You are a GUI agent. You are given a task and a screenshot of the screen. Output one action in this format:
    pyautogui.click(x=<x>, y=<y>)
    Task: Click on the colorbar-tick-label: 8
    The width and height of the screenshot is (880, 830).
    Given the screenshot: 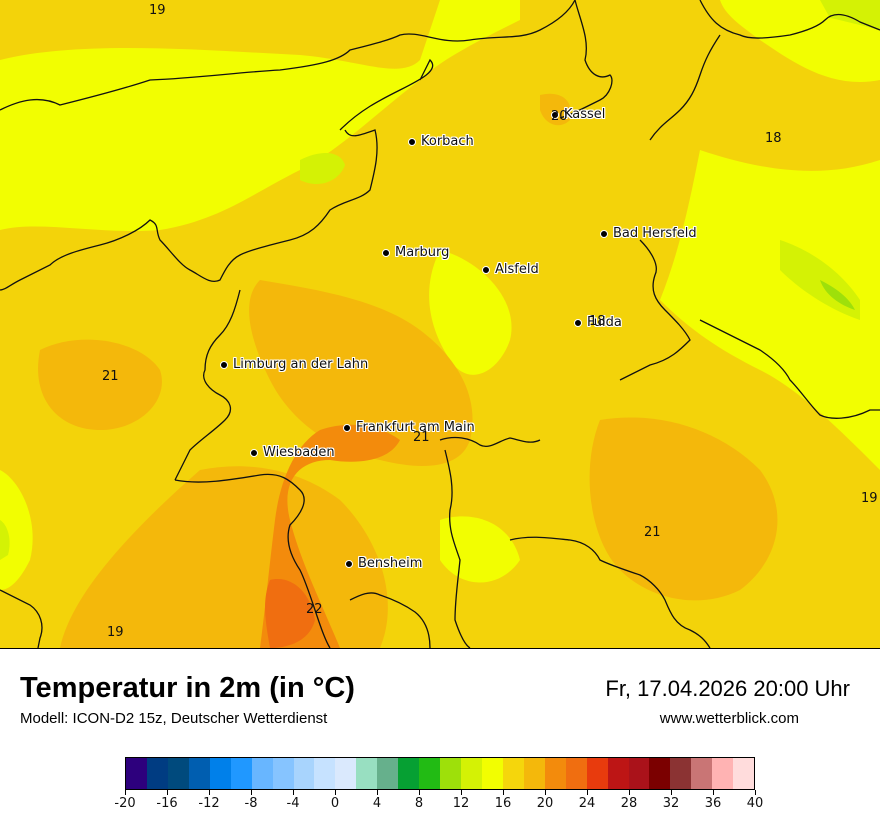 What is the action you would take?
    pyautogui.click(x=419, y=803)
    